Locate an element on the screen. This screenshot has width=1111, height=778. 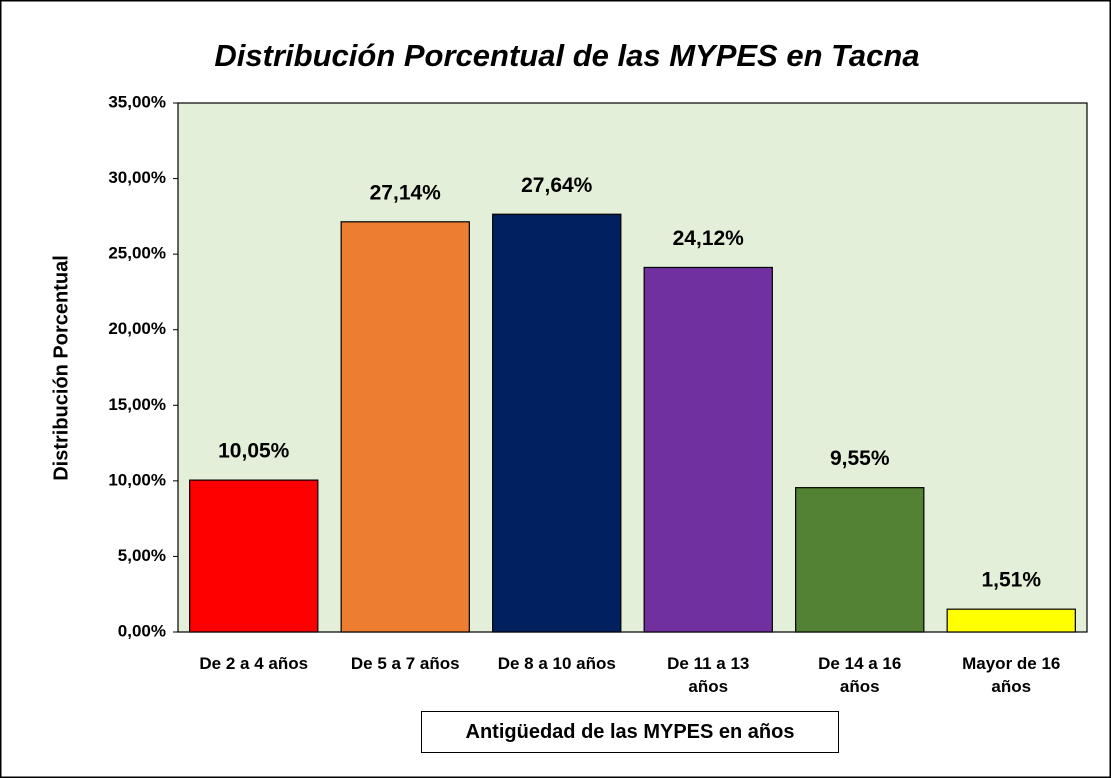
y-tick-label: 10,00% is located at coordinates (137, 479).